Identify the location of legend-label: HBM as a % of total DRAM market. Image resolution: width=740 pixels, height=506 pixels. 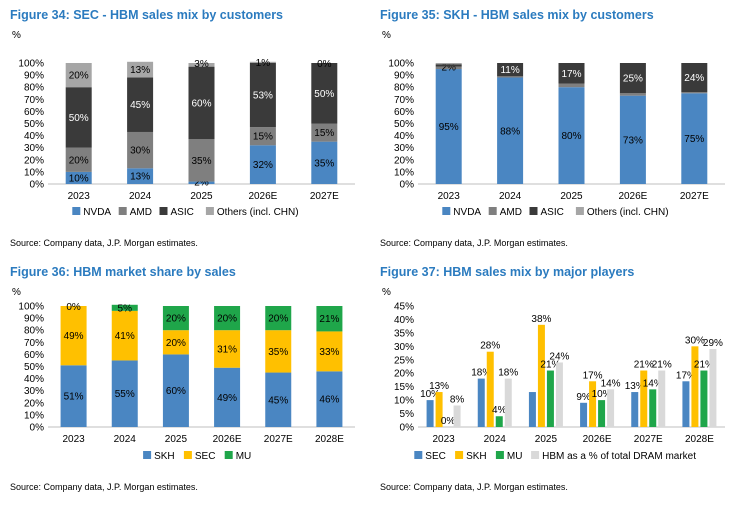
(619, 456).